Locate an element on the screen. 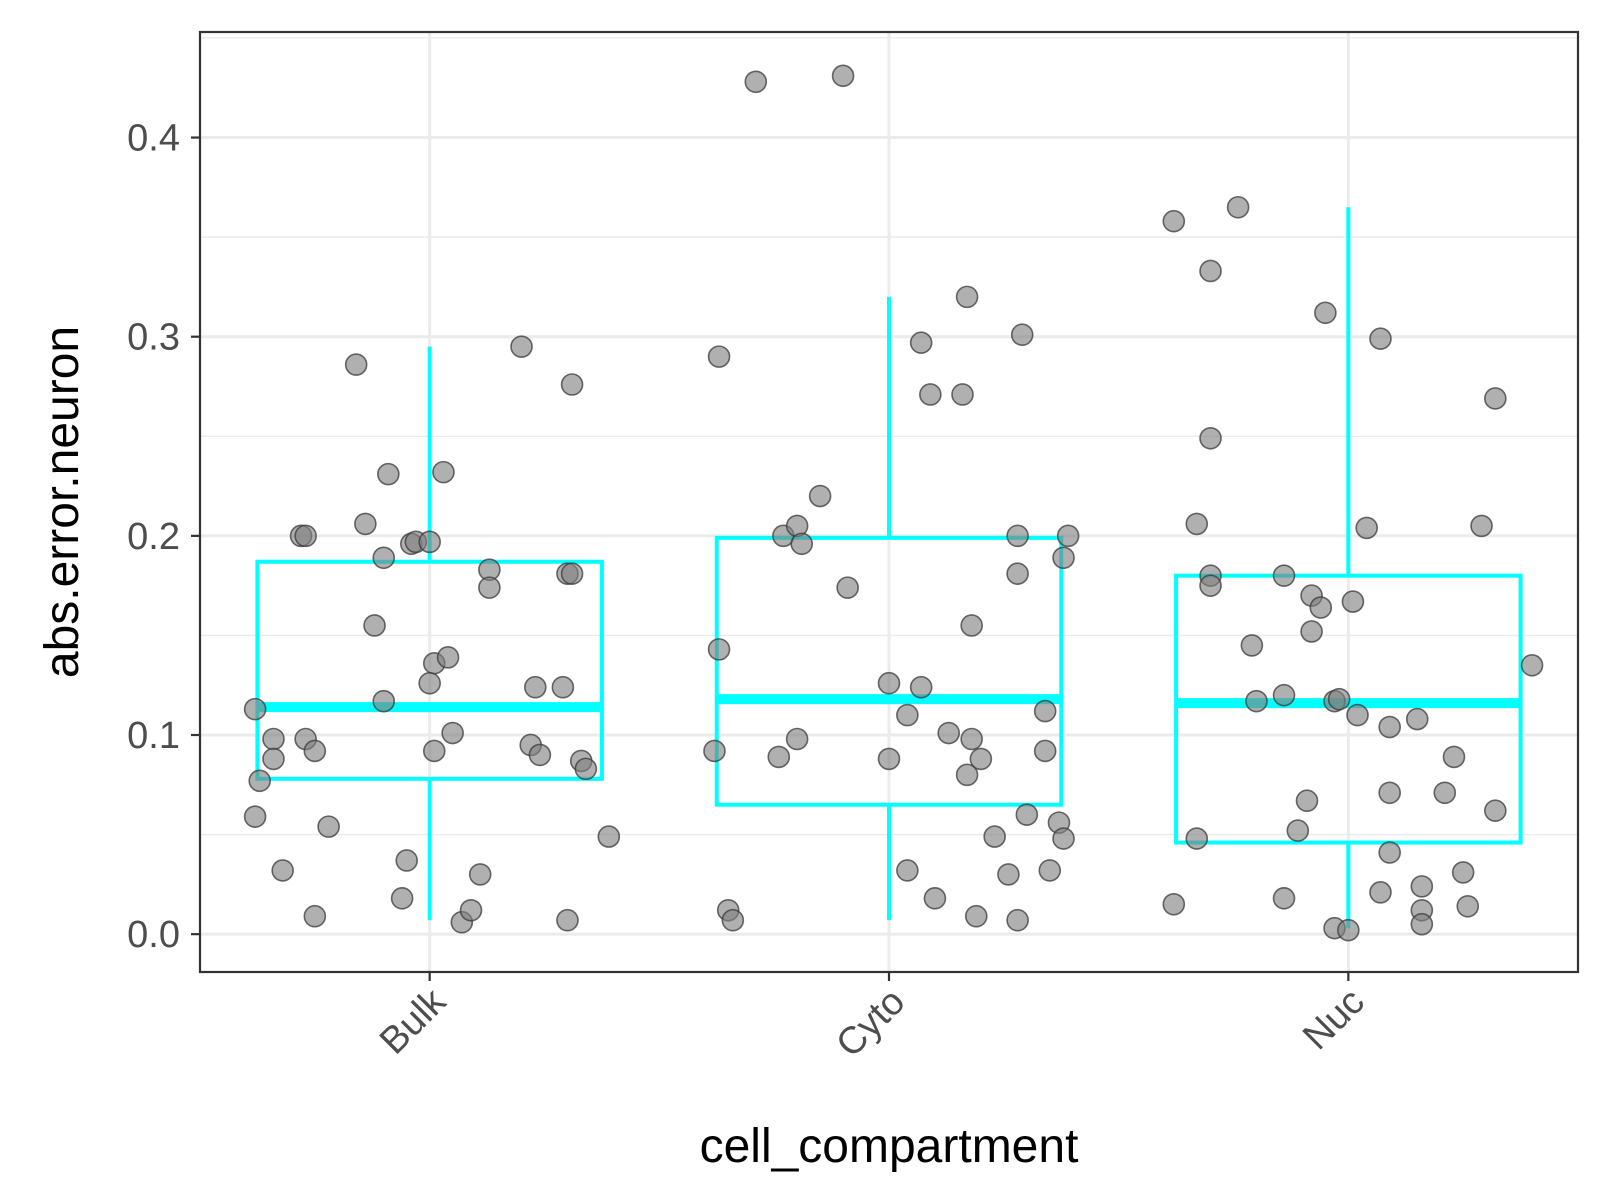 This screenshot has height=1200, width=1600. y-tick-label: 0.2 is located at coordinates (153, 537).